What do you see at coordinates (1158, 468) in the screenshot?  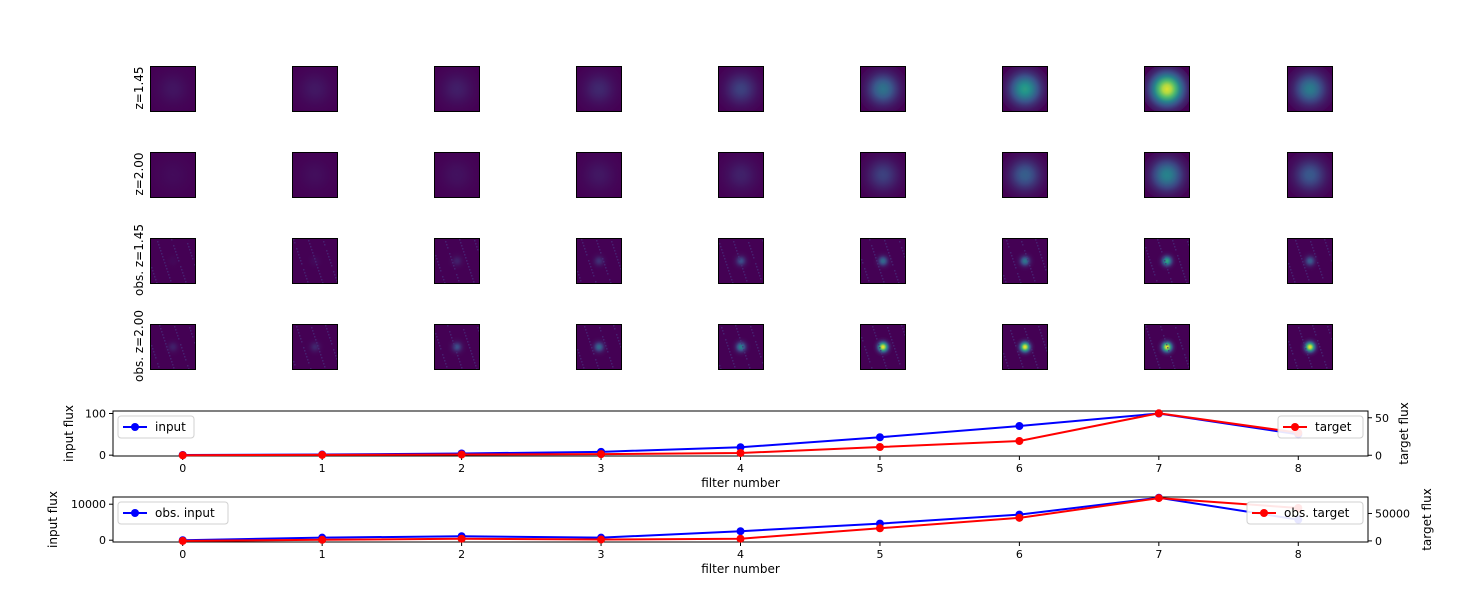 I see `x-tick-label: 7` at bounding box center [1158, 468].